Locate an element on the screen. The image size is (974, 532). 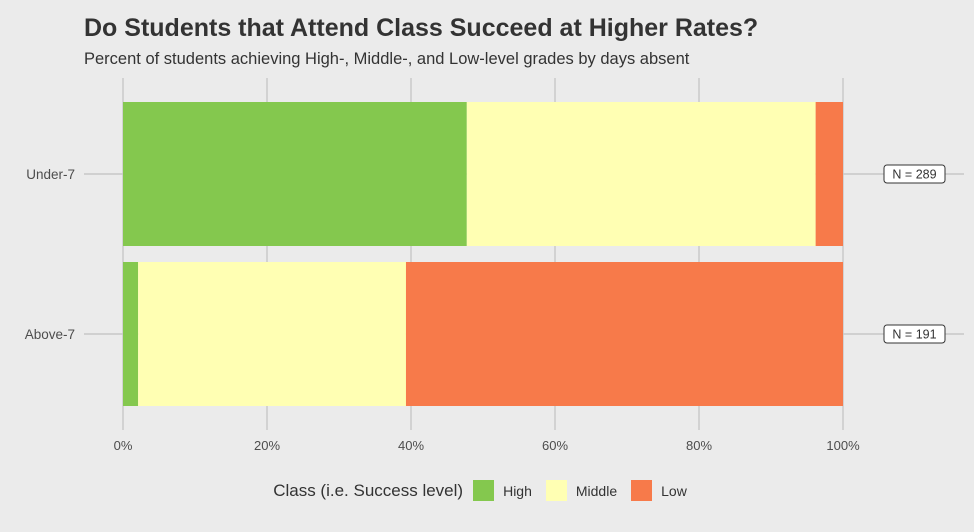
n-annotation: N = 191 is located at coordinates (914, 334).